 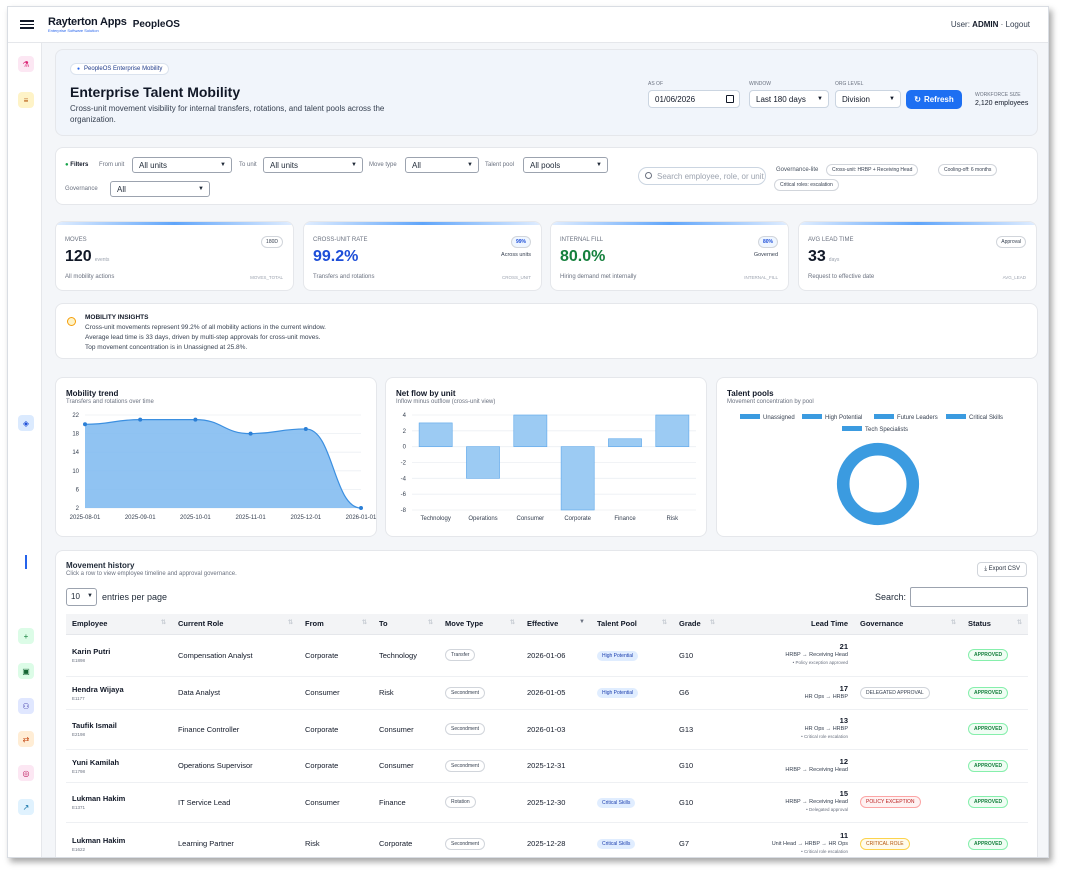 I want to click on talent-pool-select: All pools ▼, so click(x=565, y=165).